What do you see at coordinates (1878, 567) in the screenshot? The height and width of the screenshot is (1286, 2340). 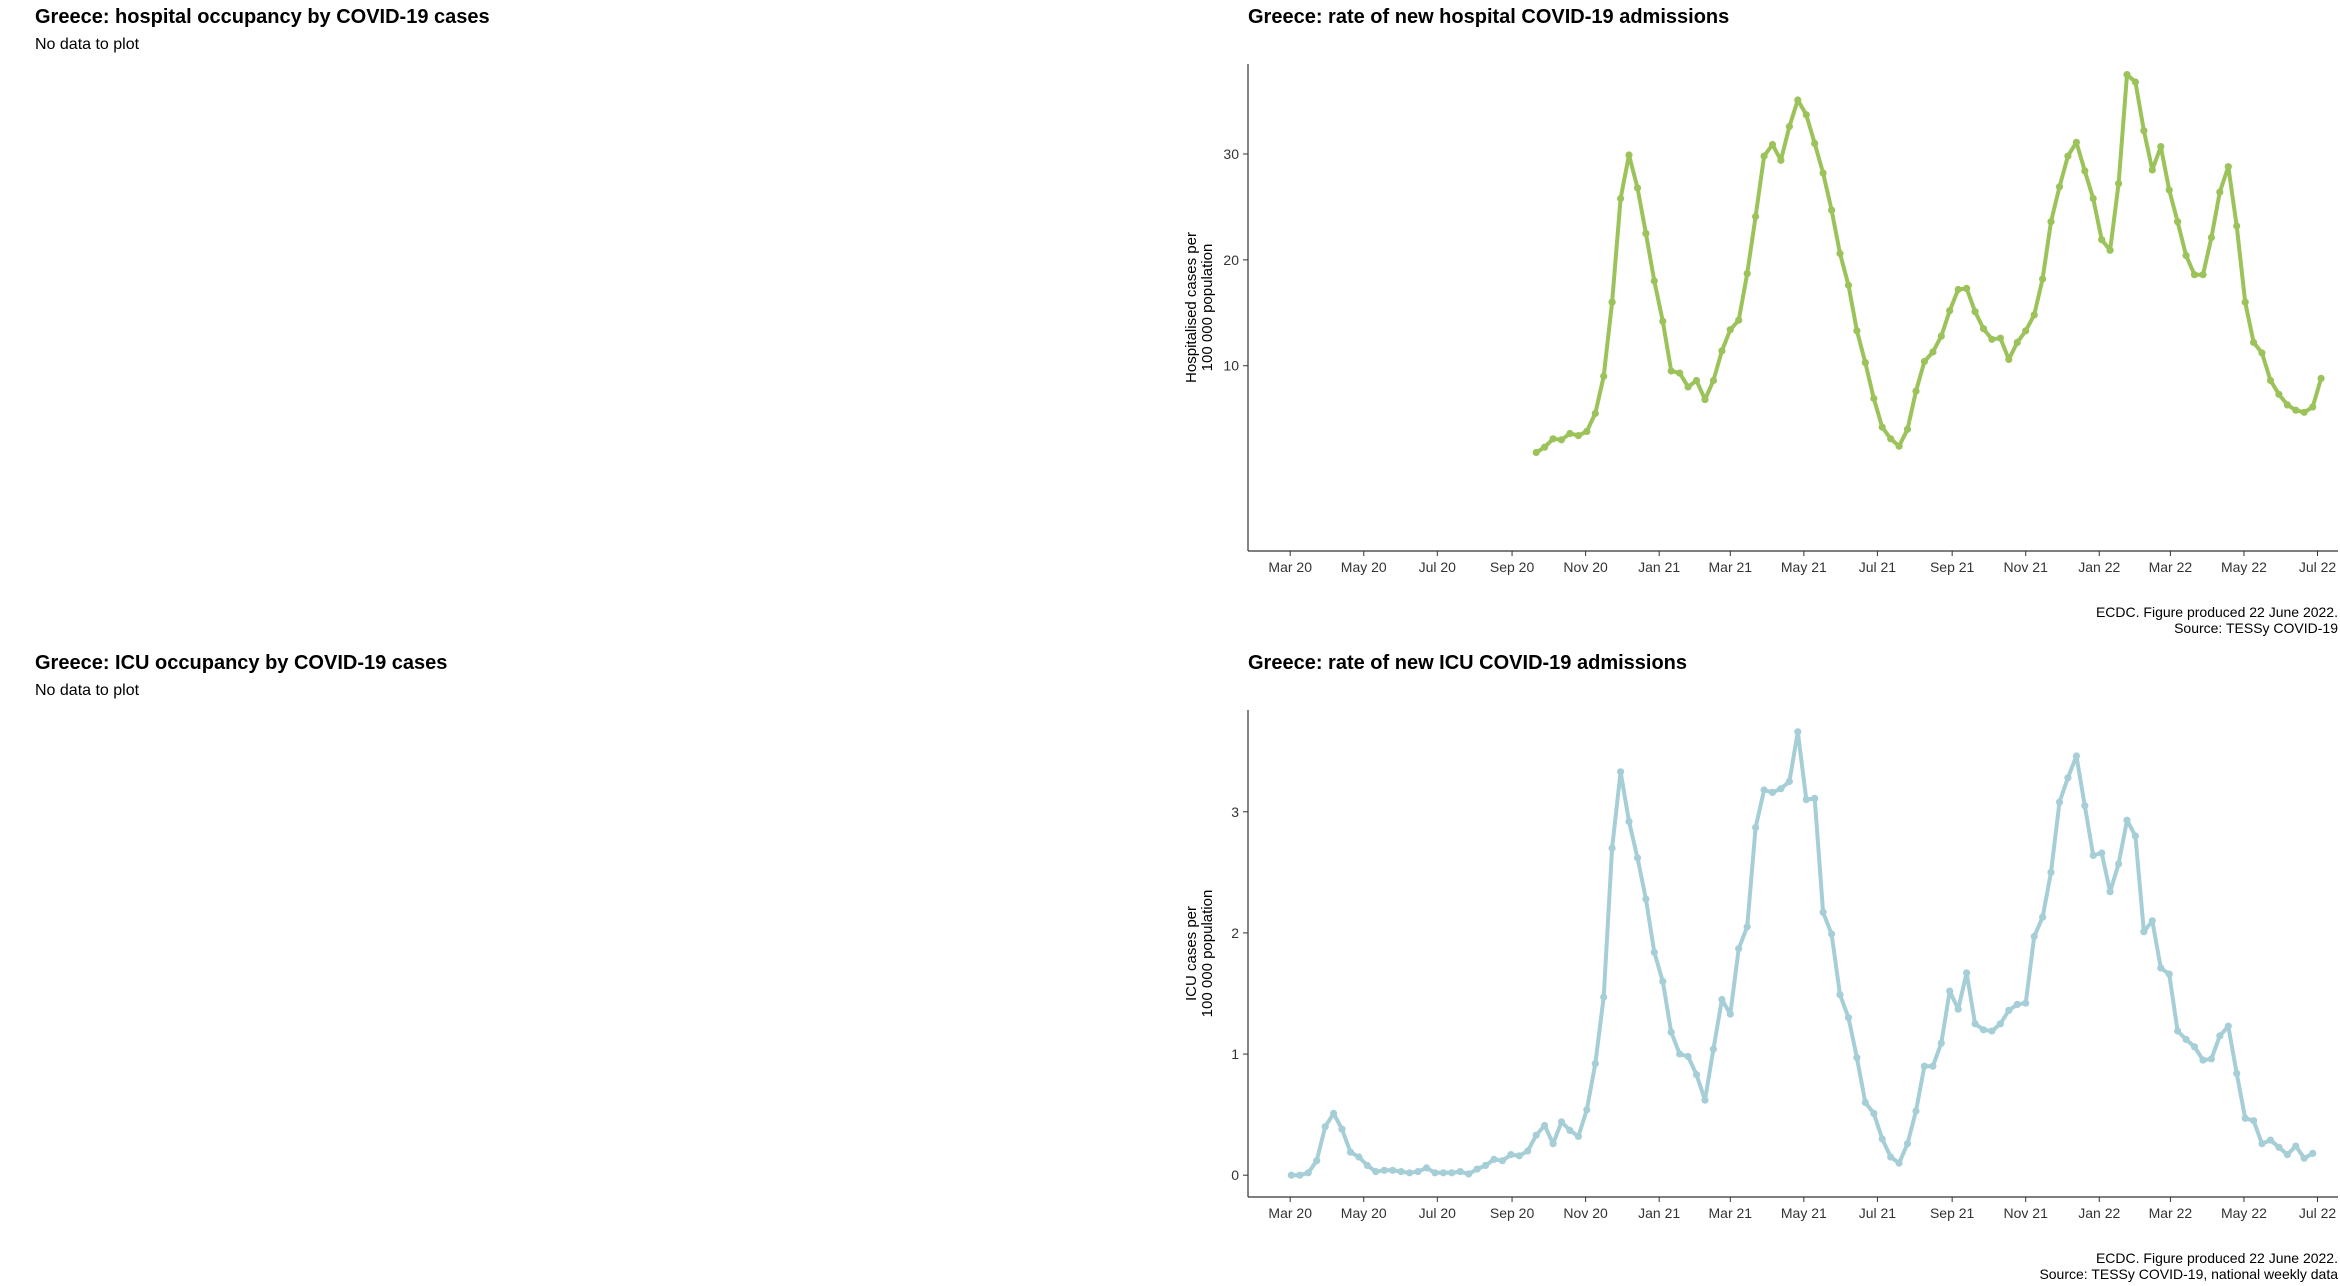 I see `x-tick-label: Jul 21` at bounding box center [1878, 567].